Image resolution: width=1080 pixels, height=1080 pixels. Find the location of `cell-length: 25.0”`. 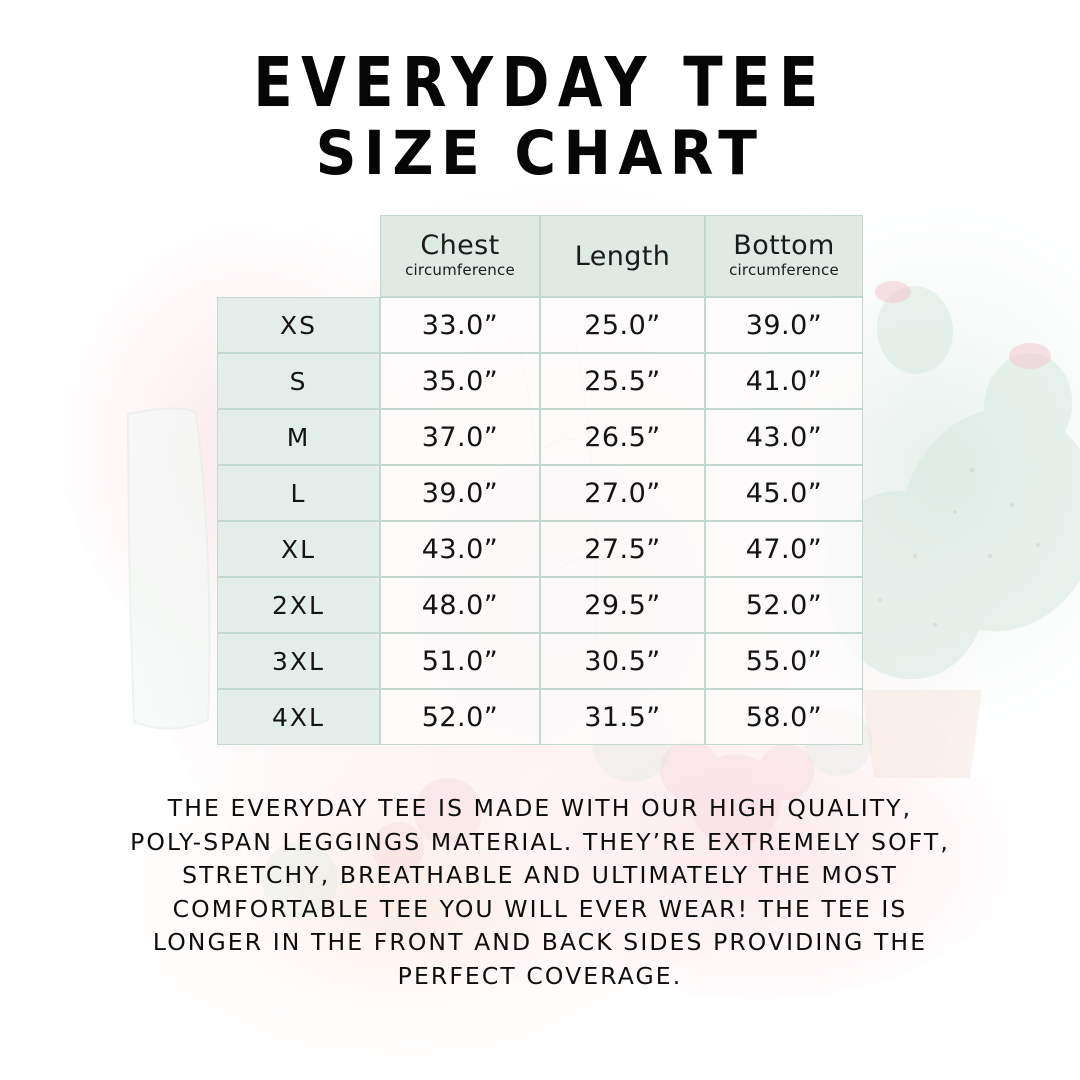

cell-length: 25.0” is located at coordinates (622, 325).